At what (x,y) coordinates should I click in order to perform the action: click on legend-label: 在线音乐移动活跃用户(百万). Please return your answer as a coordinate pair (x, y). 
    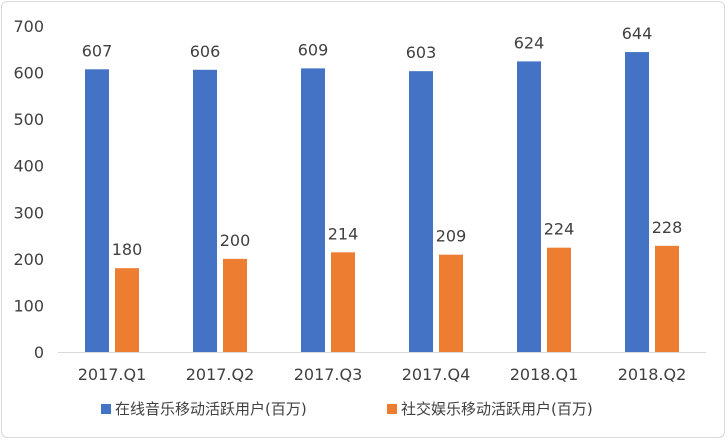
    Looking at the image, I should click on (211, 409).